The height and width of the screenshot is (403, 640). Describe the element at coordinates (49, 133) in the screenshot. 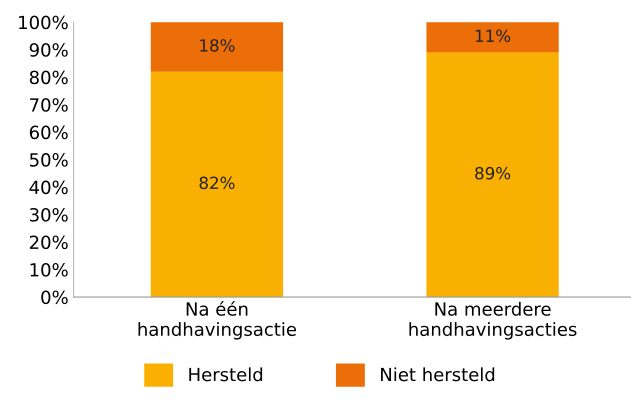

I see `y-tick-label: 60%` at that location.